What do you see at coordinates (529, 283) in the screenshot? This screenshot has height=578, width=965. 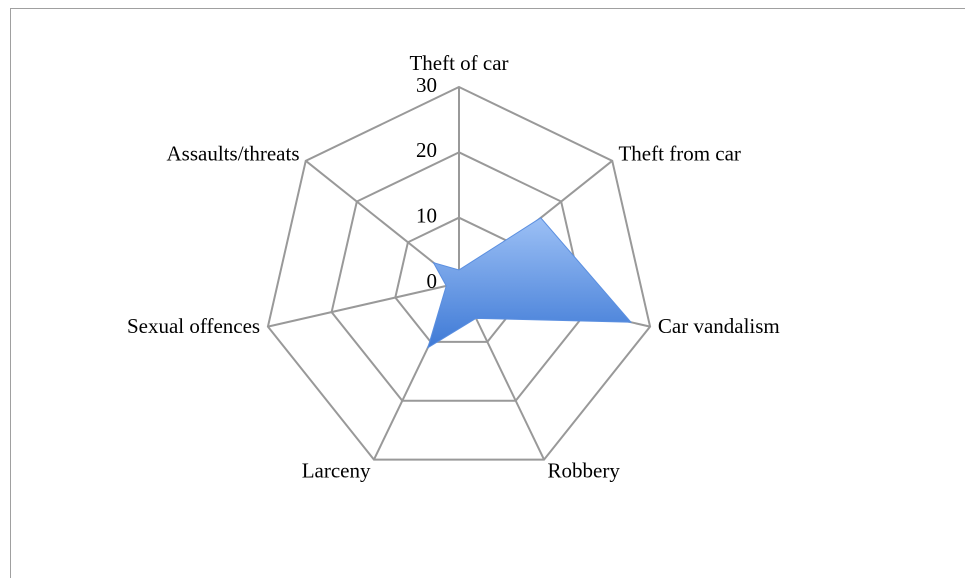 I see `area` at bounding box center [529, 283].